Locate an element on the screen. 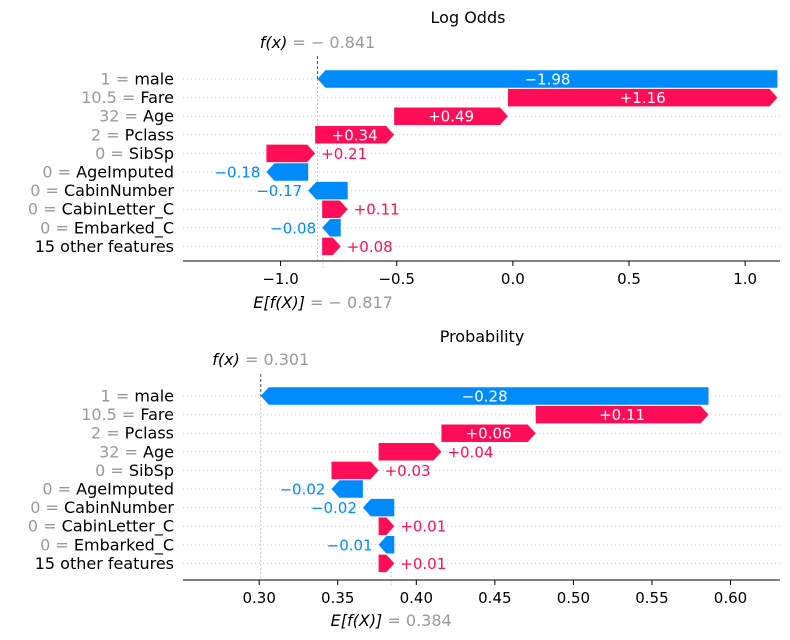  feature-label: 0 = AgeImputed is located at coordinates (108, 489).